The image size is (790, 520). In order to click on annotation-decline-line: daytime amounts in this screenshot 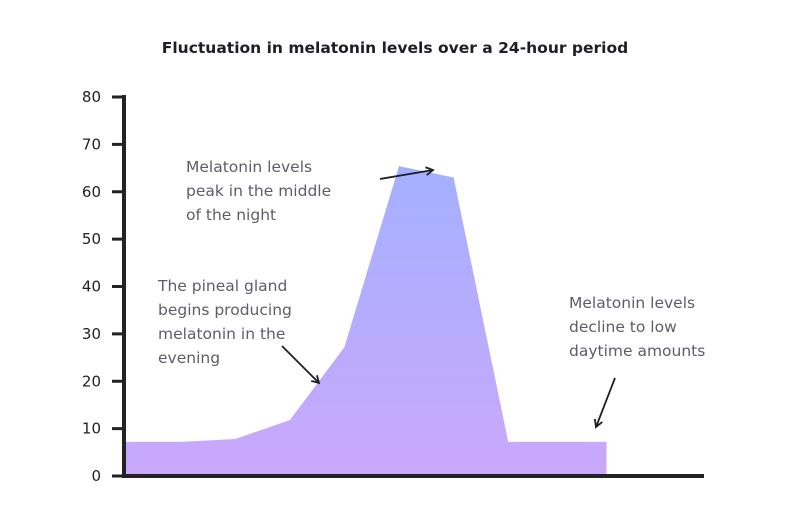, I will do `click(637, 351)`.